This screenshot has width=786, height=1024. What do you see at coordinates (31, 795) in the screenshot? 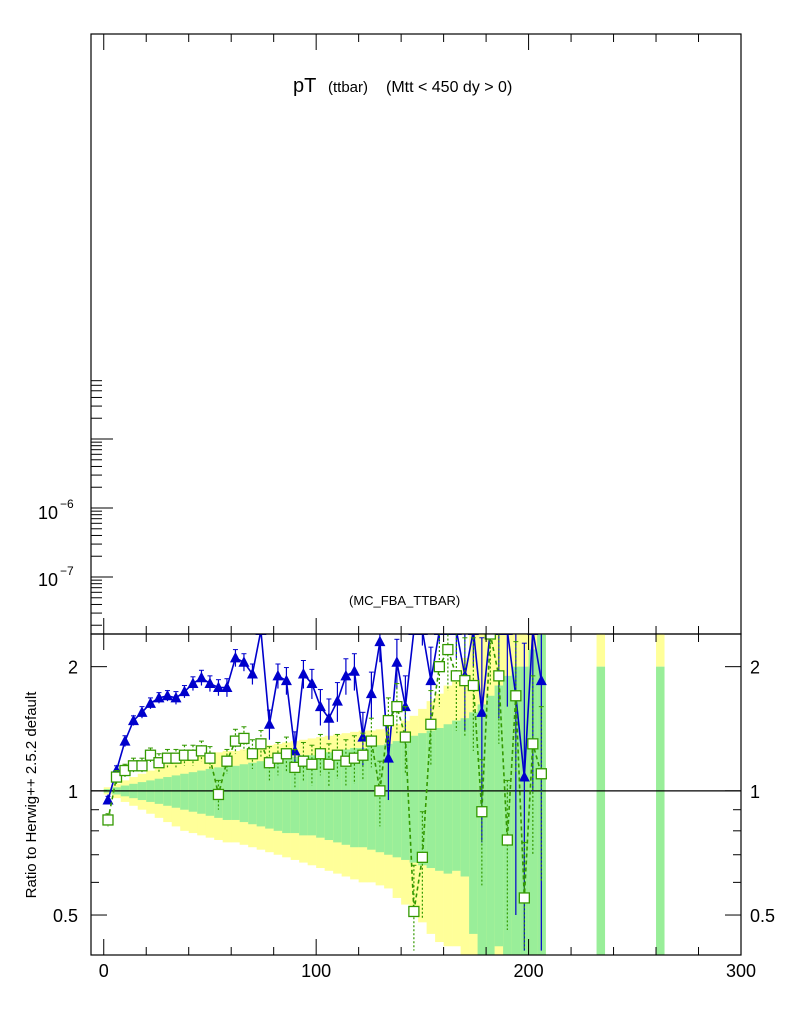
I see `ratio-y-axis-label: Ratio to Herwig++ 2.5.2 default` at bounding box center [31, 795].